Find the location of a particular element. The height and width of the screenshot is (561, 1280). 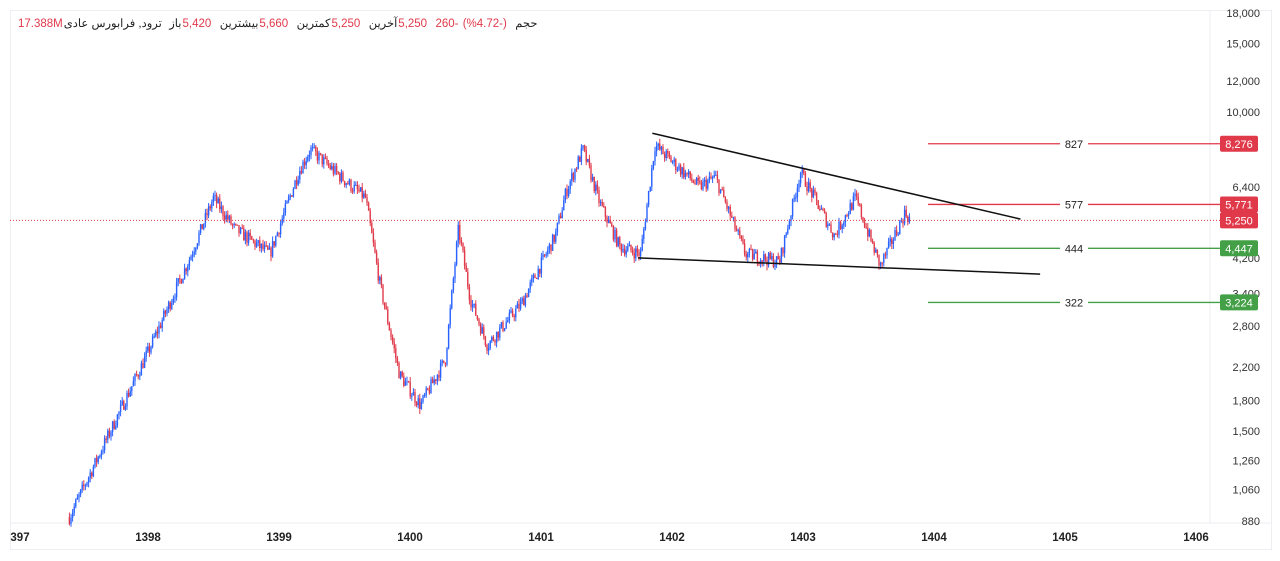

y-tick-label: 12,000 is located at coordinates (1243, 82).